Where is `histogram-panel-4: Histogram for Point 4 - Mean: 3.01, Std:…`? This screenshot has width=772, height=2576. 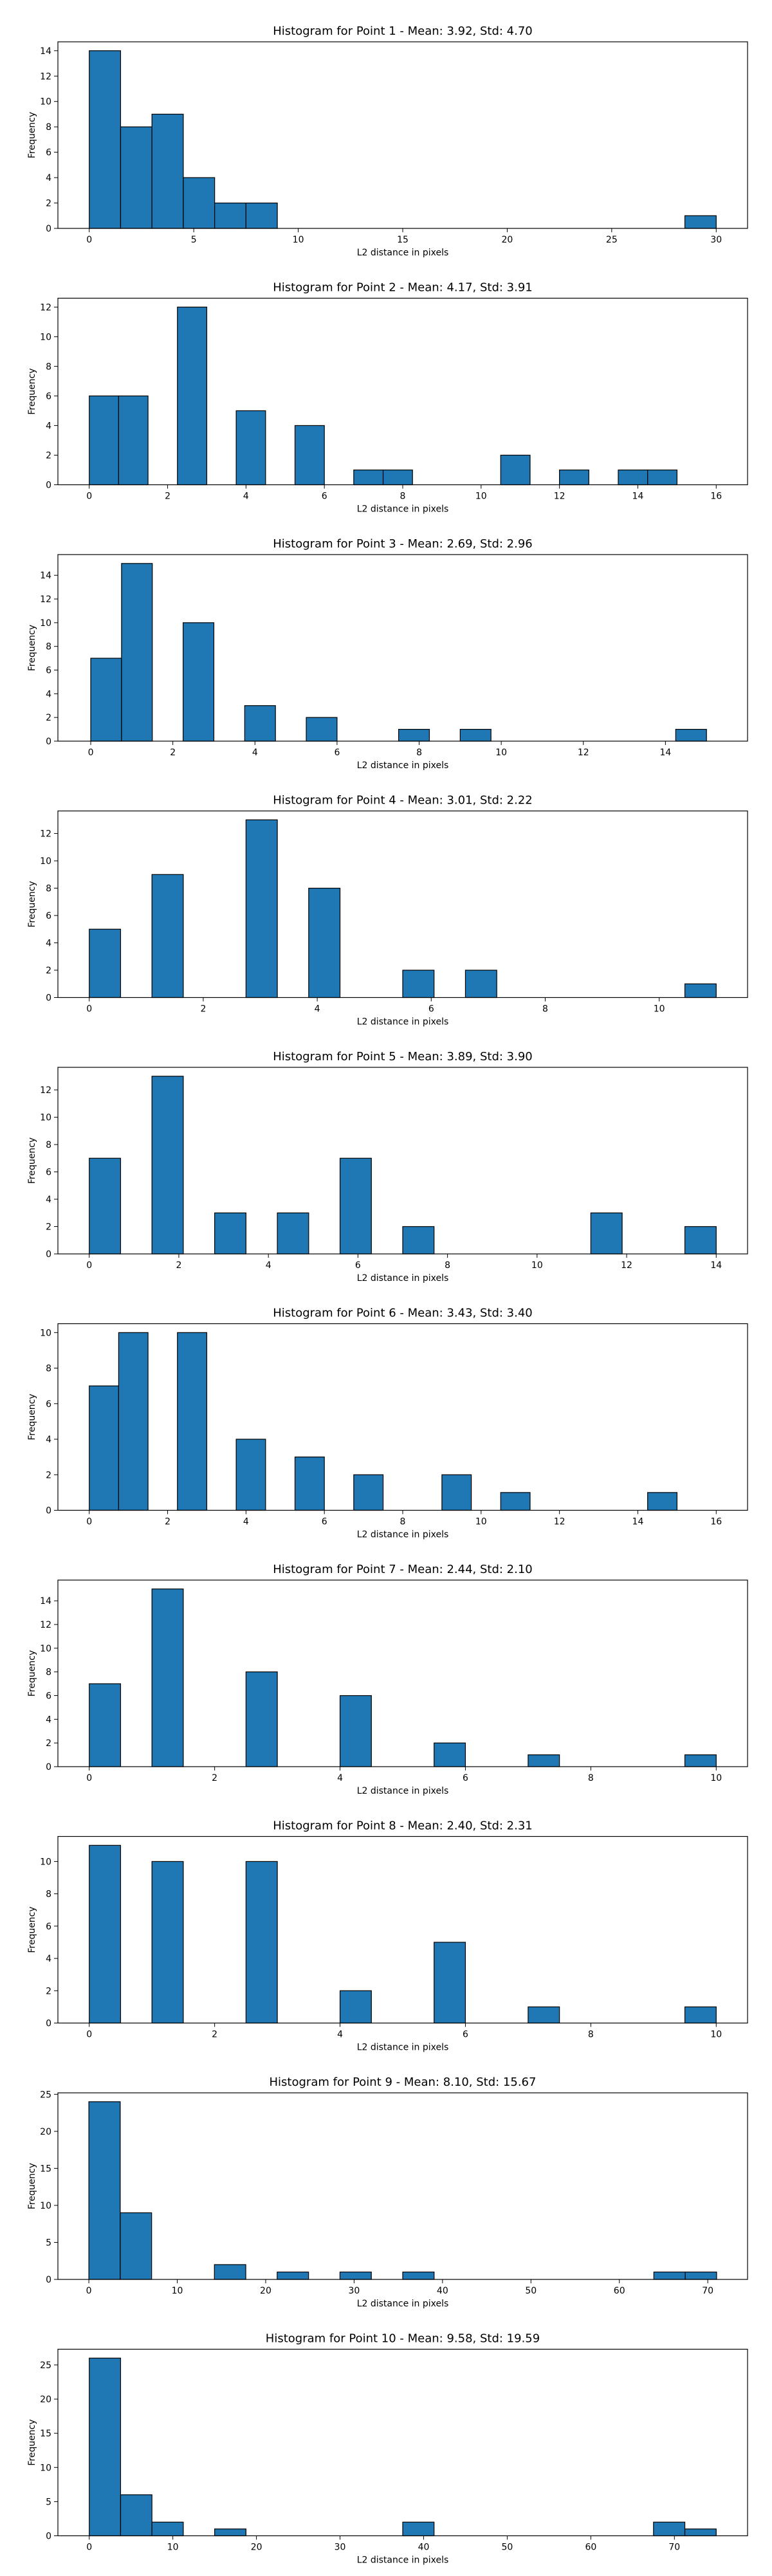 histogram-panel-4: Histogram for Point 4 - Mean: 3.01, Std:… is located at coordinates (387, 910).